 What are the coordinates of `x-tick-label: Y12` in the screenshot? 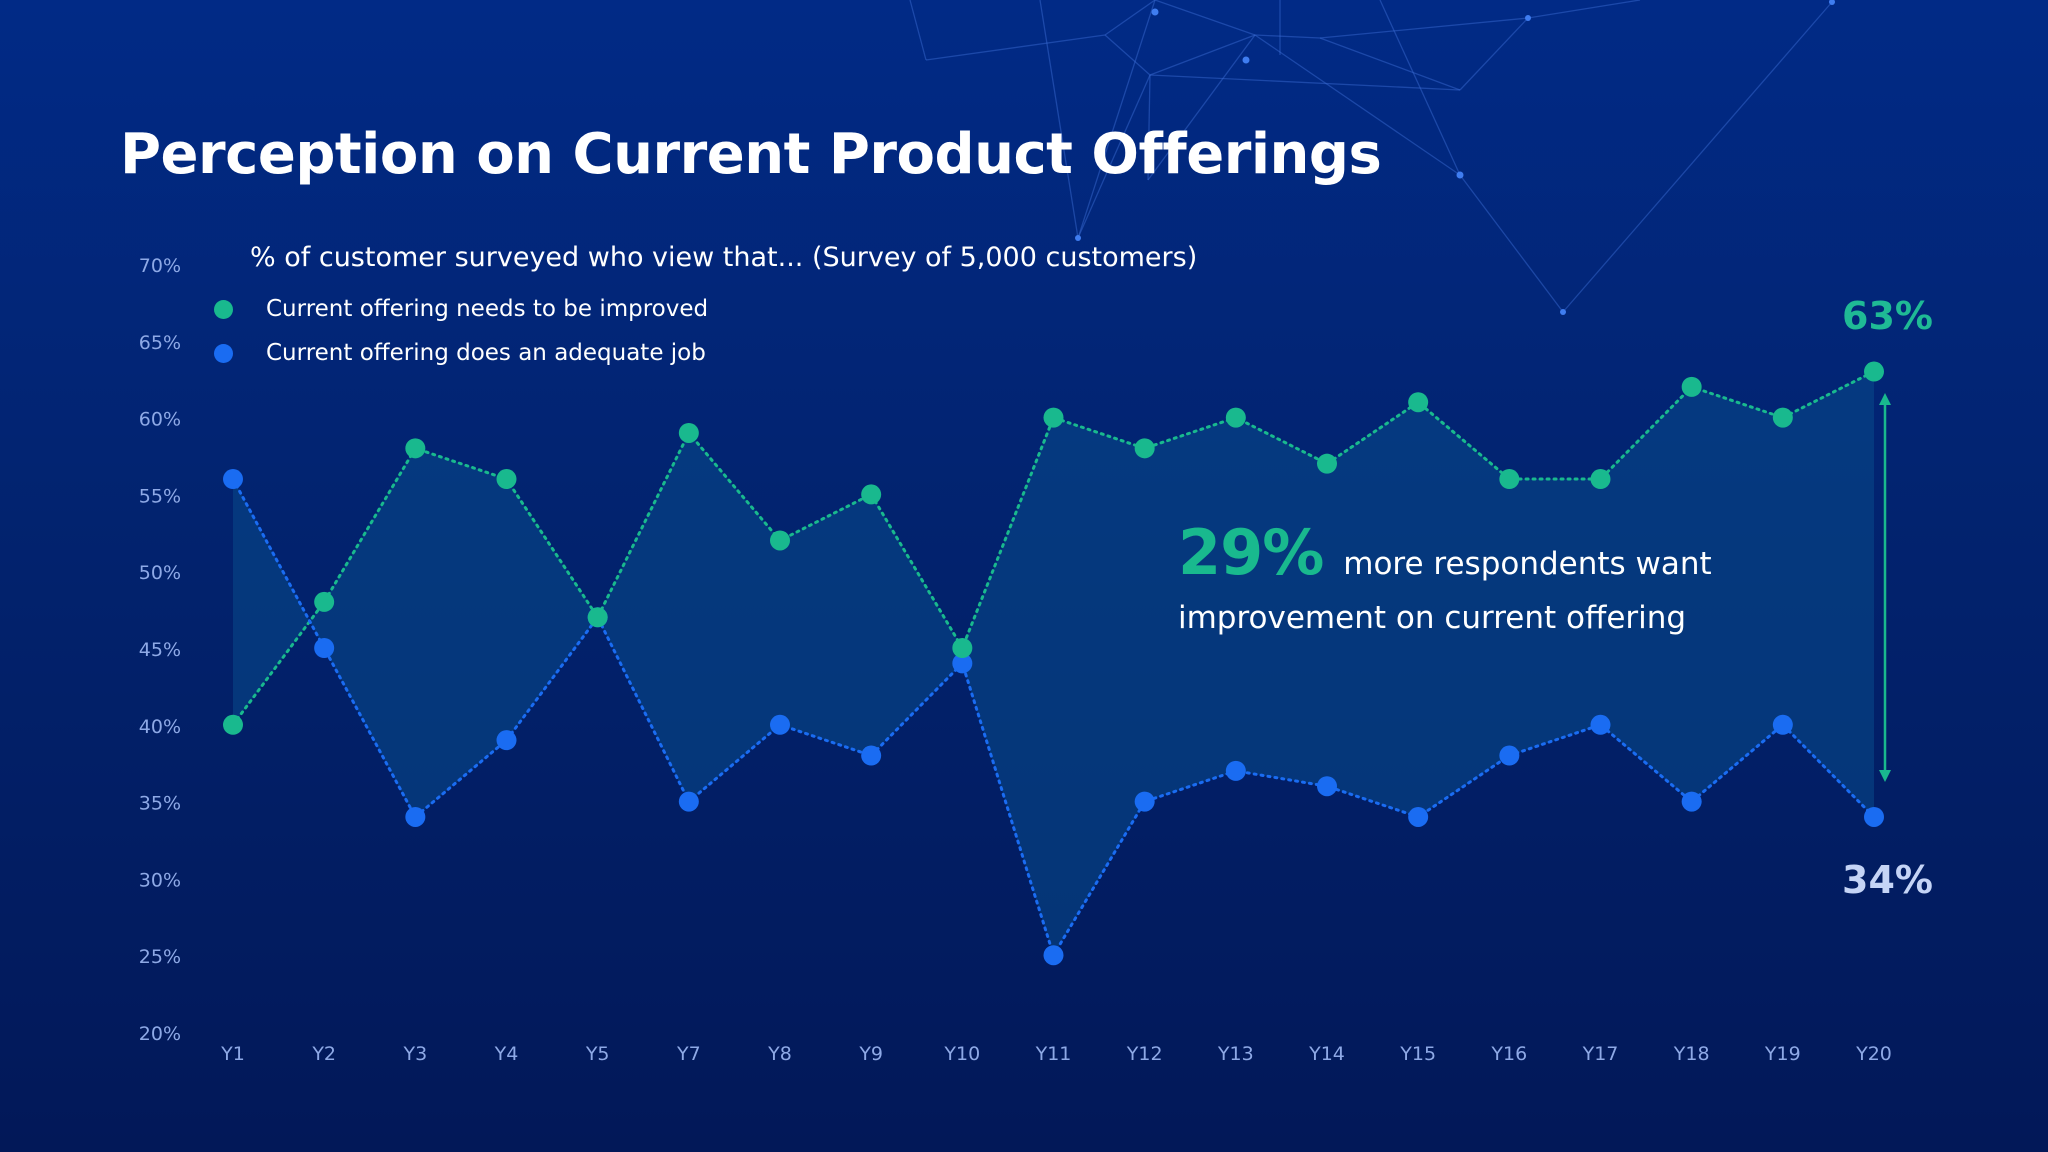 It's located at (1144, 1054).